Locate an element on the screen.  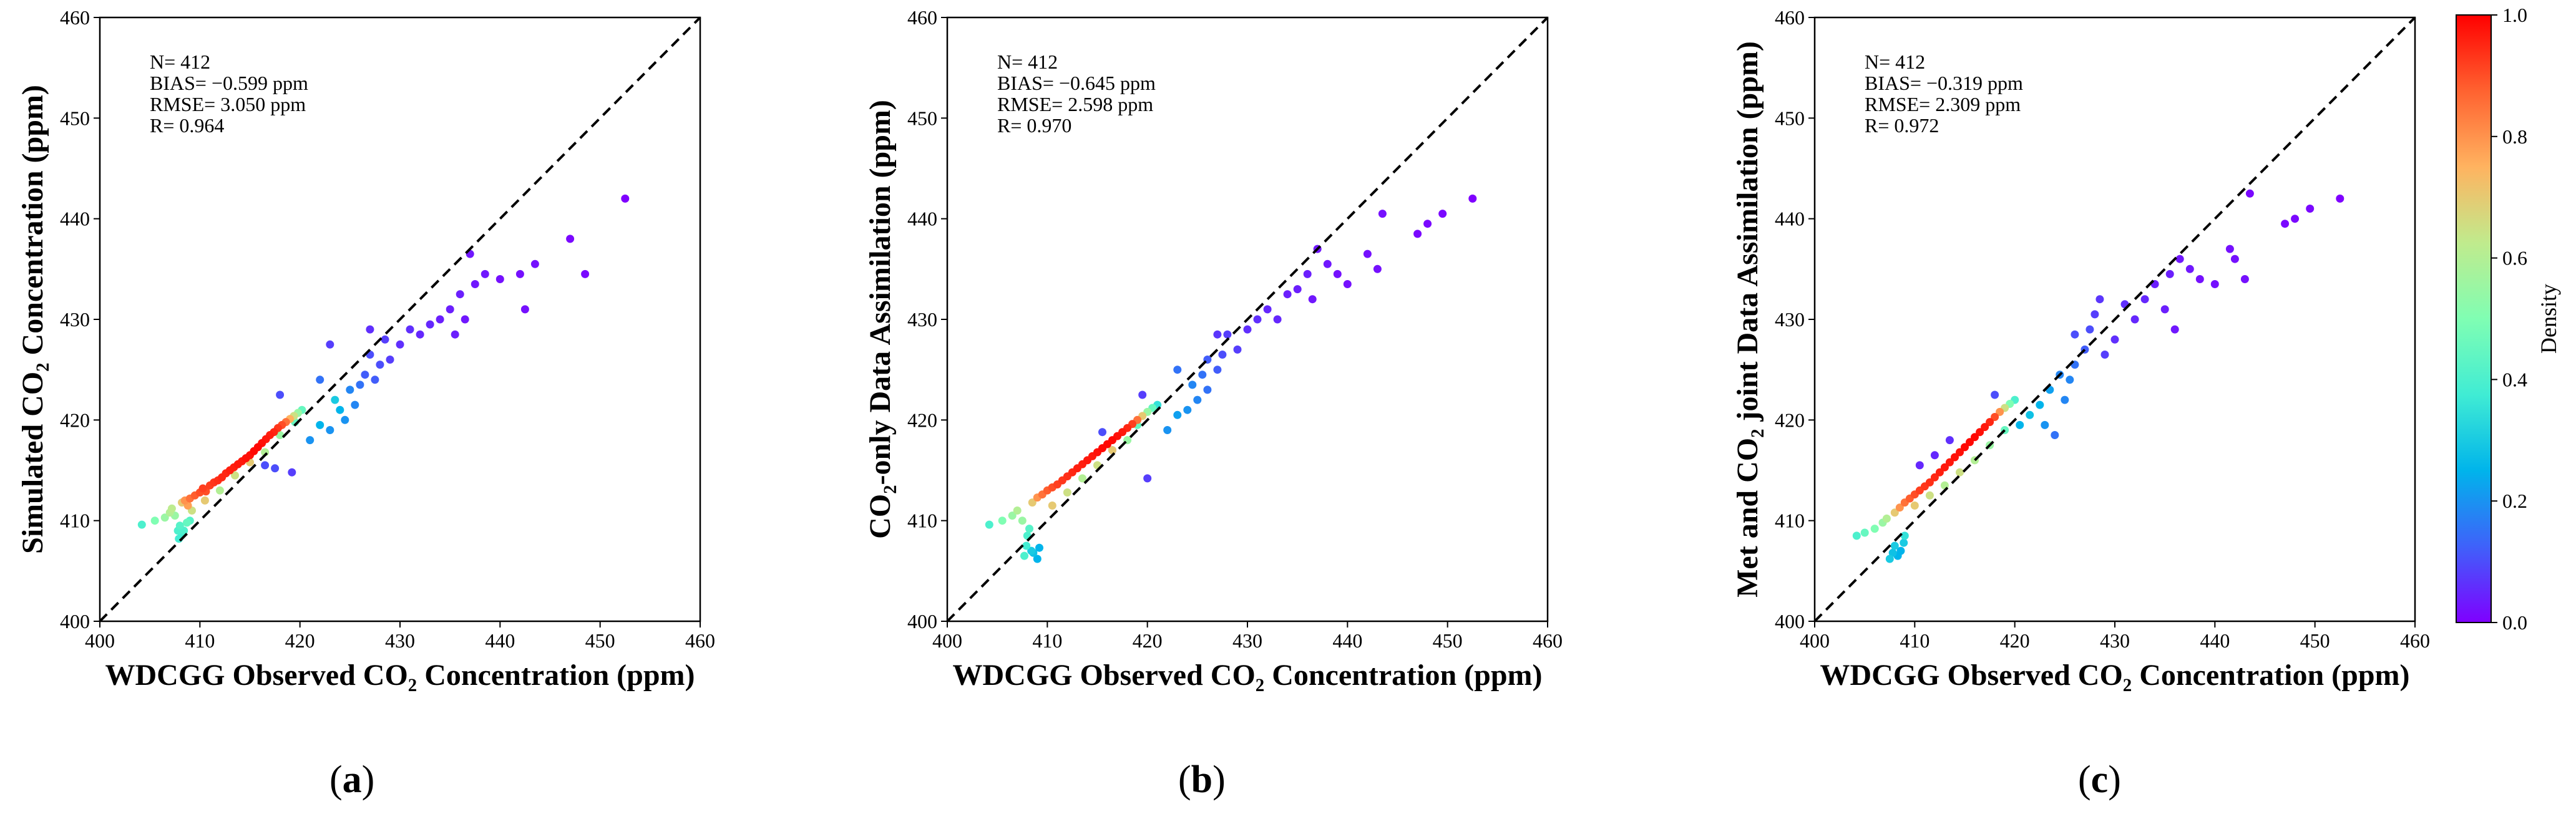
y-tick-label: 410 is located at coordinates (922, 521).